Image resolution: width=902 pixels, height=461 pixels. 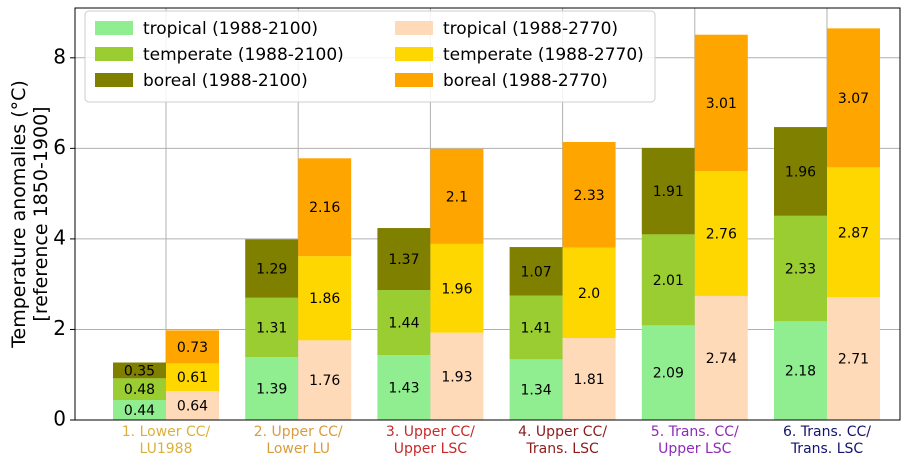 I want to click on x-tick-label: 1. Lower CC/ LU1988, so click(x=166, y=440).